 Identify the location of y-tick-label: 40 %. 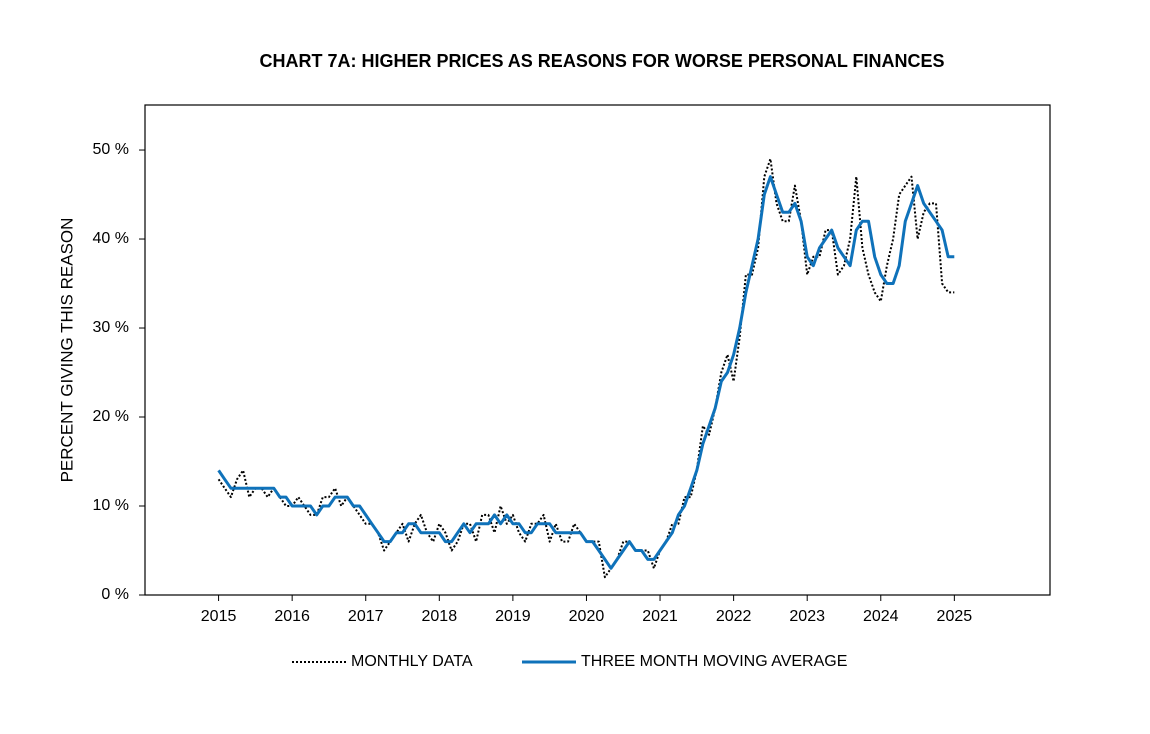
(111, 238).